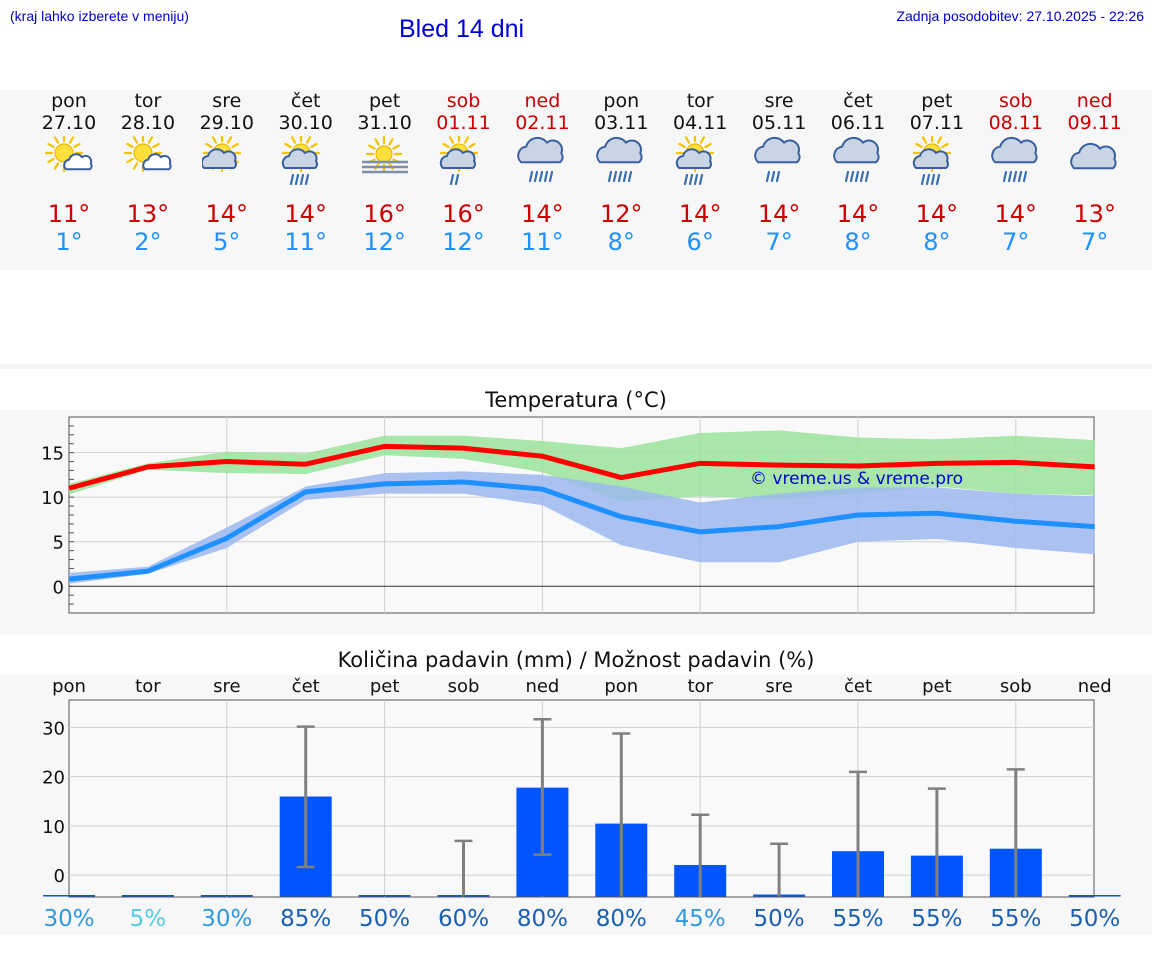 The width and height of the screenshot is (1152, 975). What do you see at coordinates (53, 778) in the screenshot?
I see `y-tick-label: 20` at bounding box center [53, 778].